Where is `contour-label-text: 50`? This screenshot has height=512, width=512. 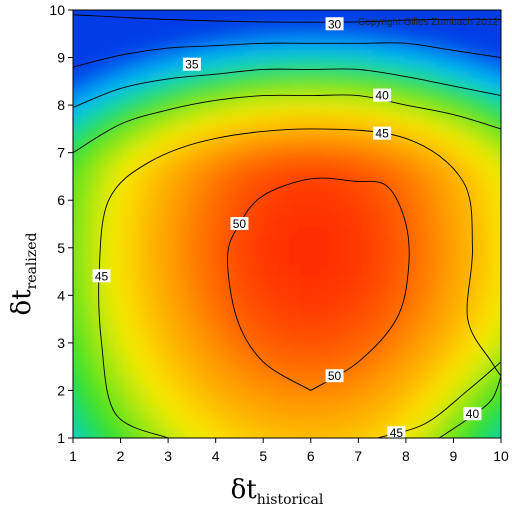 contour-label-text: 50 is located at coordinates (240, 224).